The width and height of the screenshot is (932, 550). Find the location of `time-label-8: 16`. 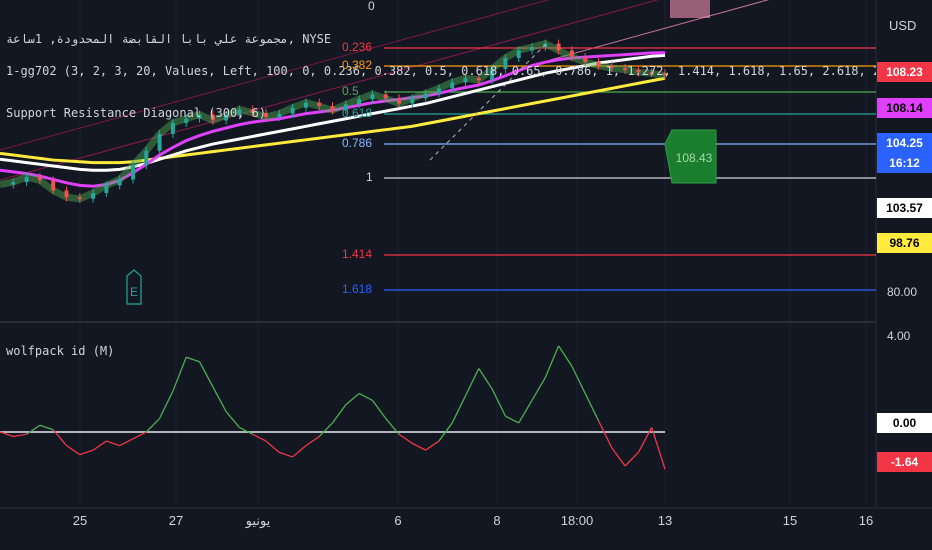

time-label-8: 16 is located at coordinates (866, 520).